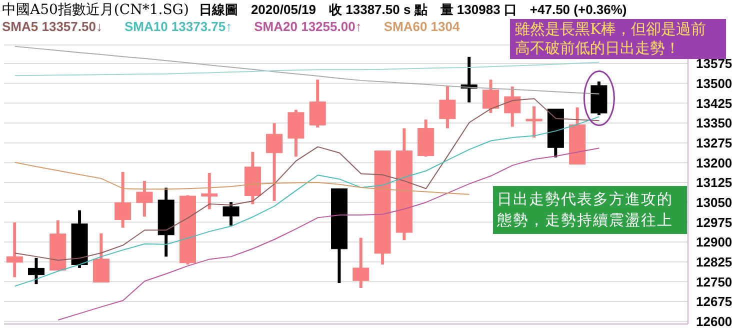 The height and width of the screenshot is (328, 740). Describe the element at coordinates (412, 9) in the screenshot. I see `chart-subtitle: 日線圖 2020/05/19 收 13387.50 s 點 量 130983 口 +47.50 (+0.36%)` at that location.